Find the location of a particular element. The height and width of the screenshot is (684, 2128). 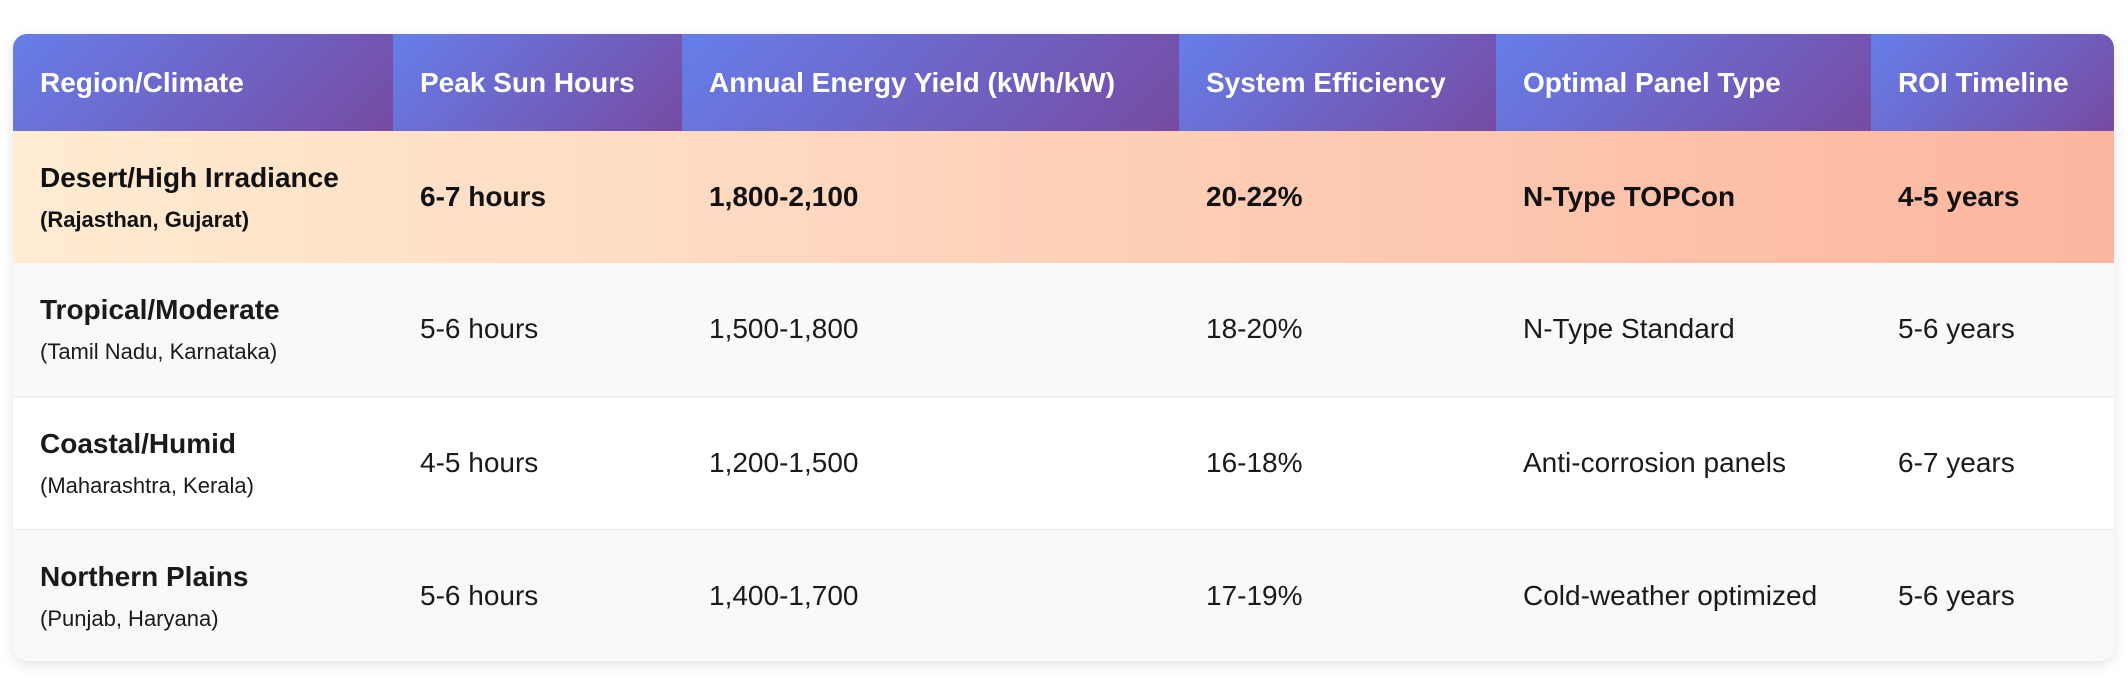

panel-type-cell: Anti-corrosion panels is located at coordinates (1683, 463).